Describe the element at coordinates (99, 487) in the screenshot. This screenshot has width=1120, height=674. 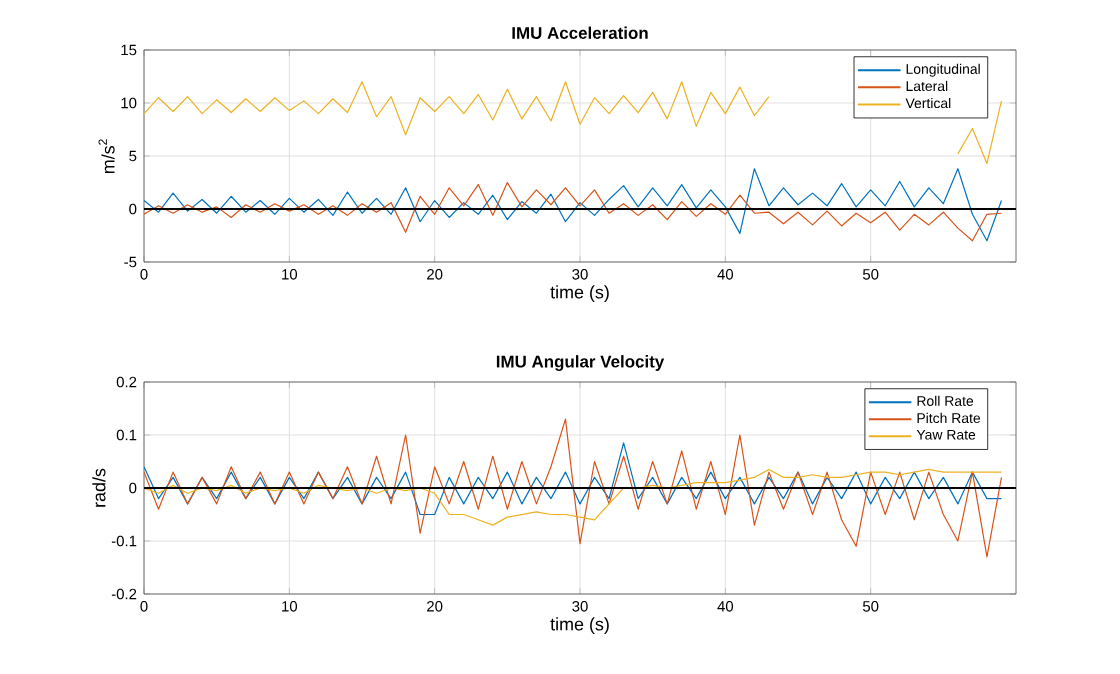
I see `y-axis-title: rad/s` at that location.